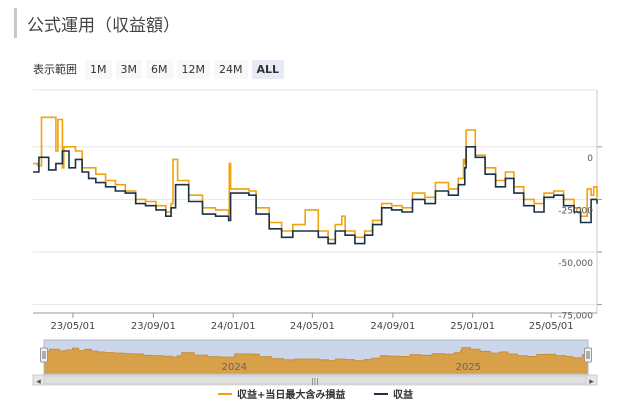 The image size is (630, 407). I want to click on legend-label: 収益, so click(403, 394).